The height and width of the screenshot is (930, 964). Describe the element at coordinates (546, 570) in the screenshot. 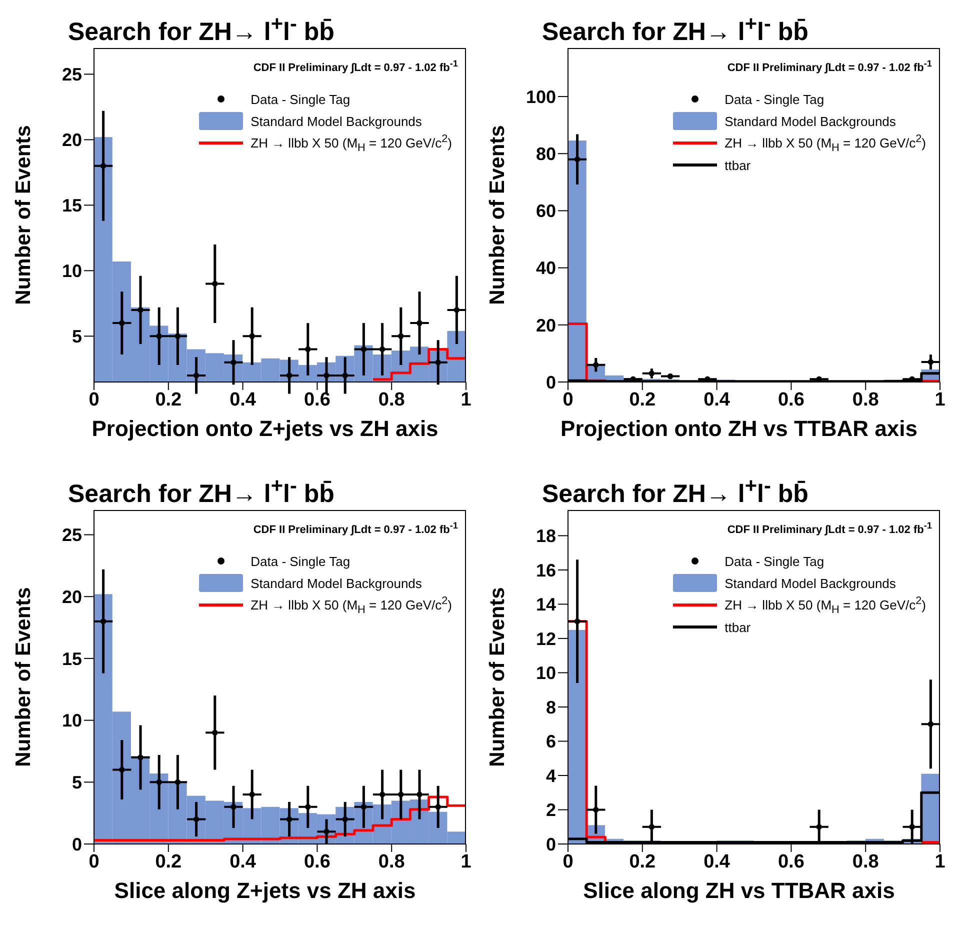

I see `y-tick-label: 16` at that location.